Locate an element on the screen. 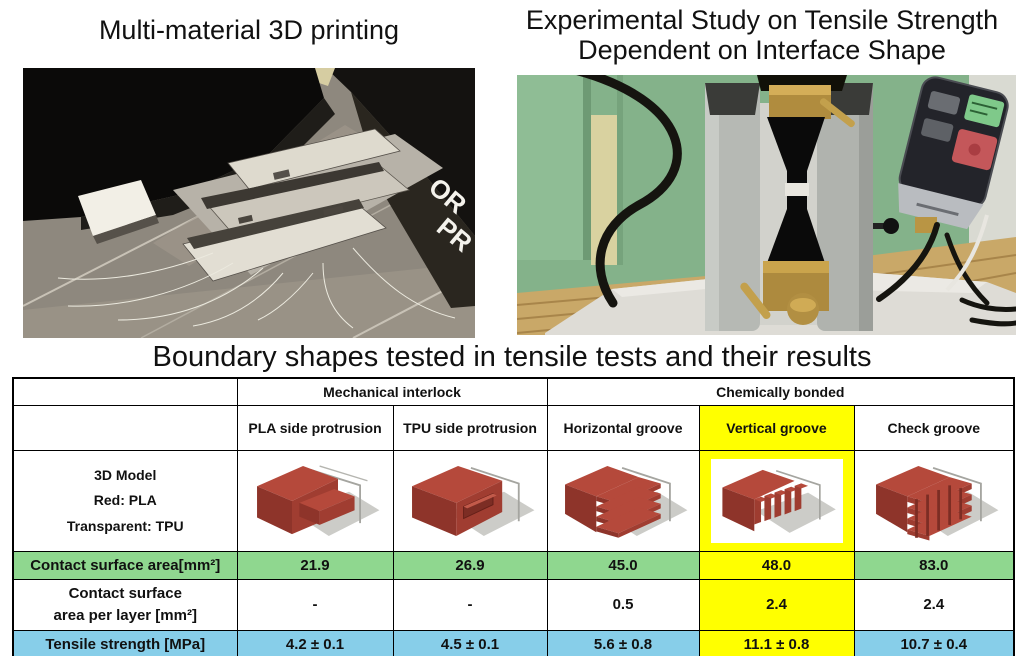 Image resolution: width=1024 pixels, height=656 pixels. area-per-layer-check: 2.4 is located at coordinates (934, 605).